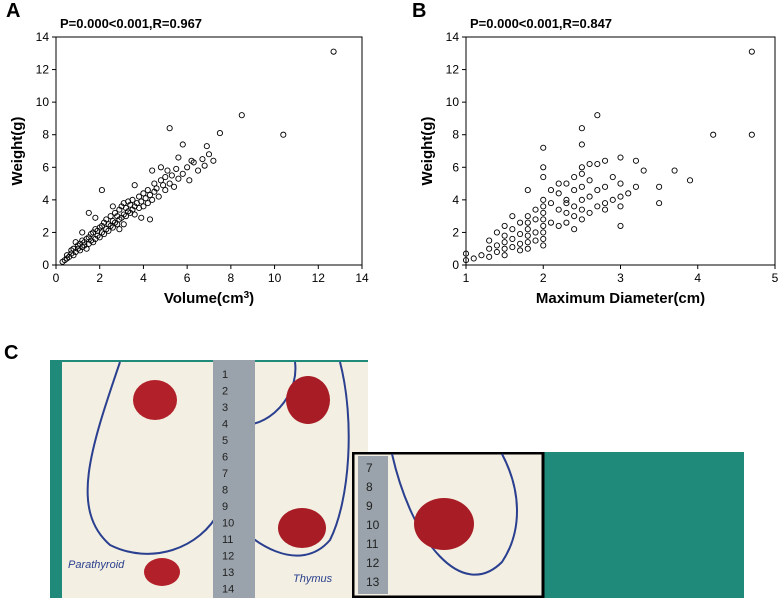  I want to click on inset-ruler-numbers: 7 8 9 10 11 12 13, so click(373, 525).